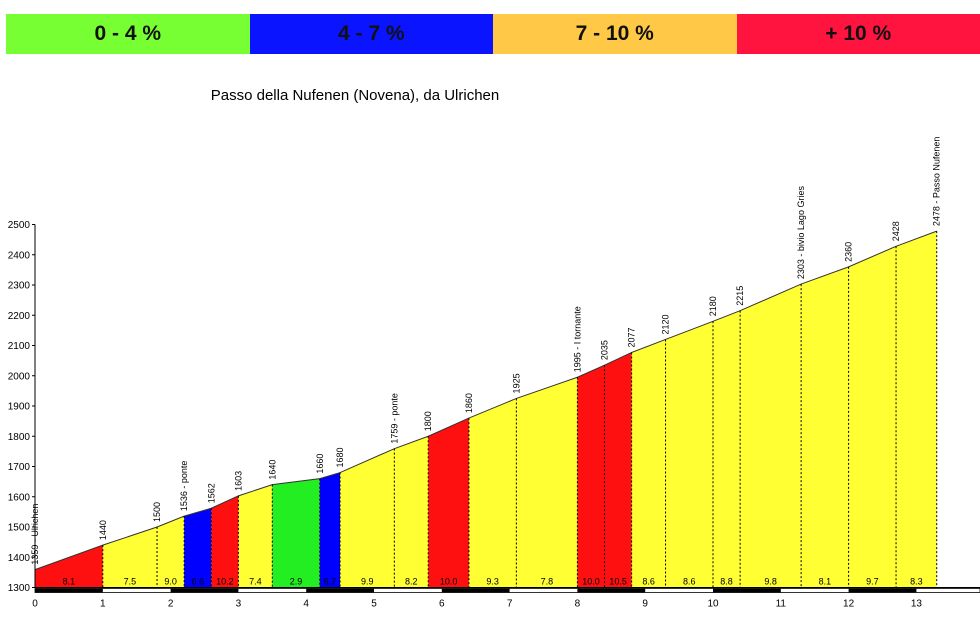  Describe the element at coordinates (937, 182) in the screenshot. I see `point-label: 2478 - Passo Nufenen` at that location.